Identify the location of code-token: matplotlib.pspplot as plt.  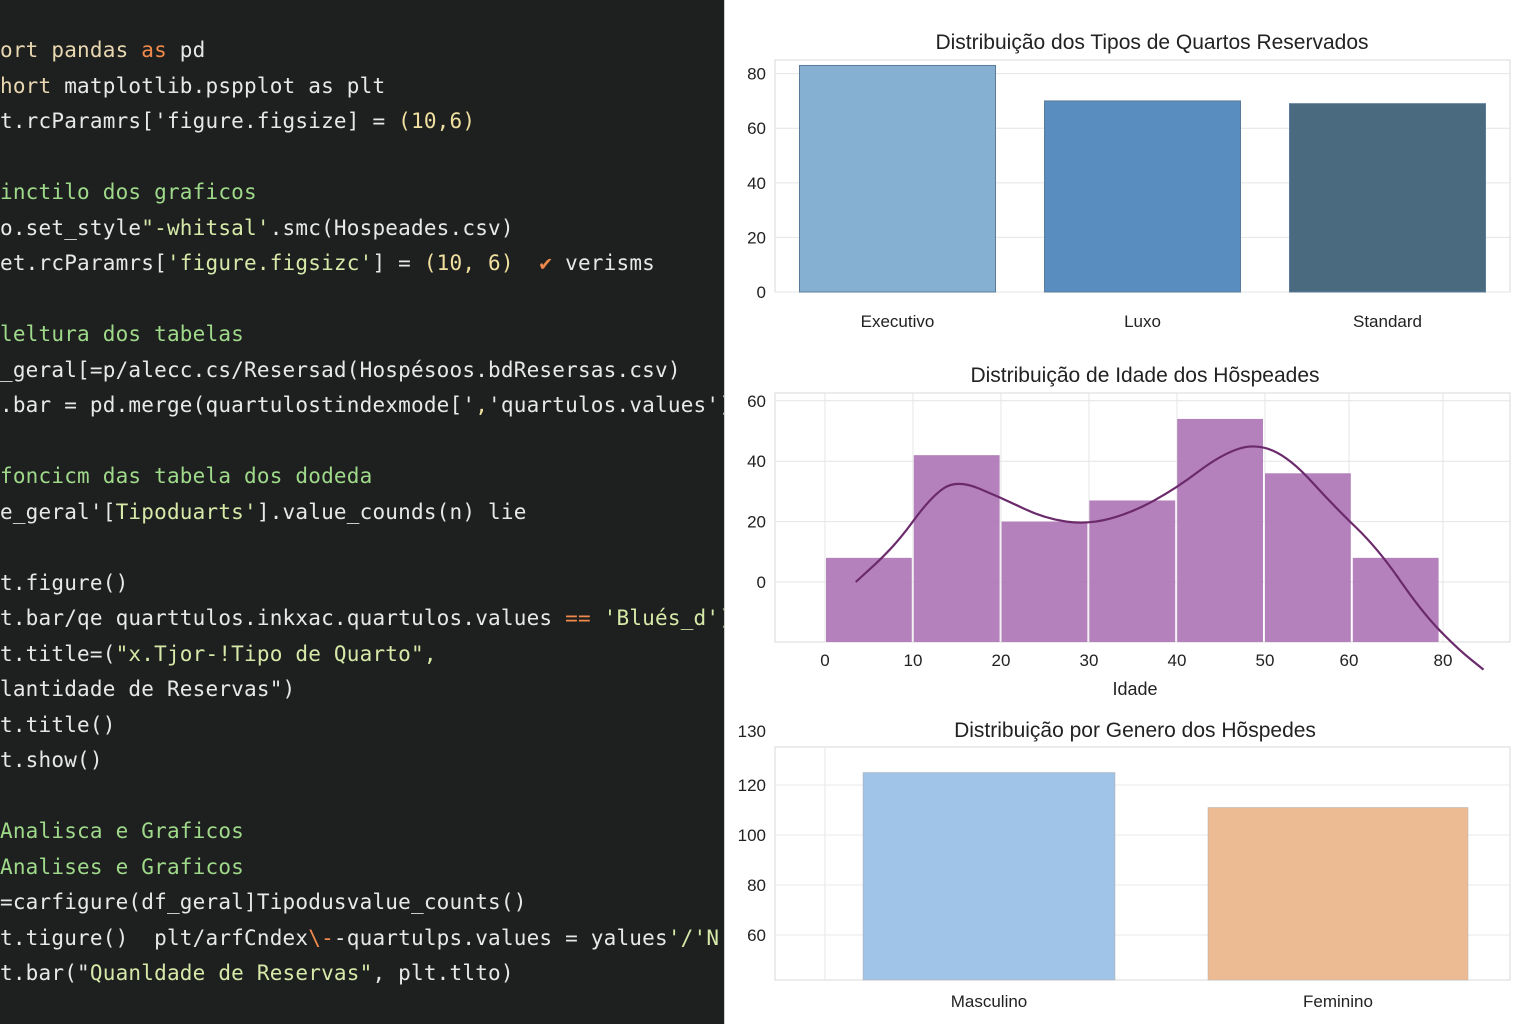
(225, 85).